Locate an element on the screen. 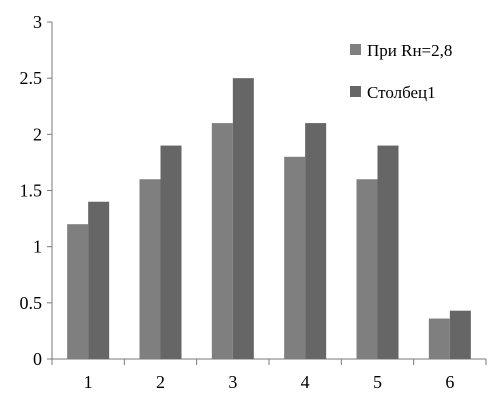  y-tick-label: 2 is located at coordinates (37, 134).